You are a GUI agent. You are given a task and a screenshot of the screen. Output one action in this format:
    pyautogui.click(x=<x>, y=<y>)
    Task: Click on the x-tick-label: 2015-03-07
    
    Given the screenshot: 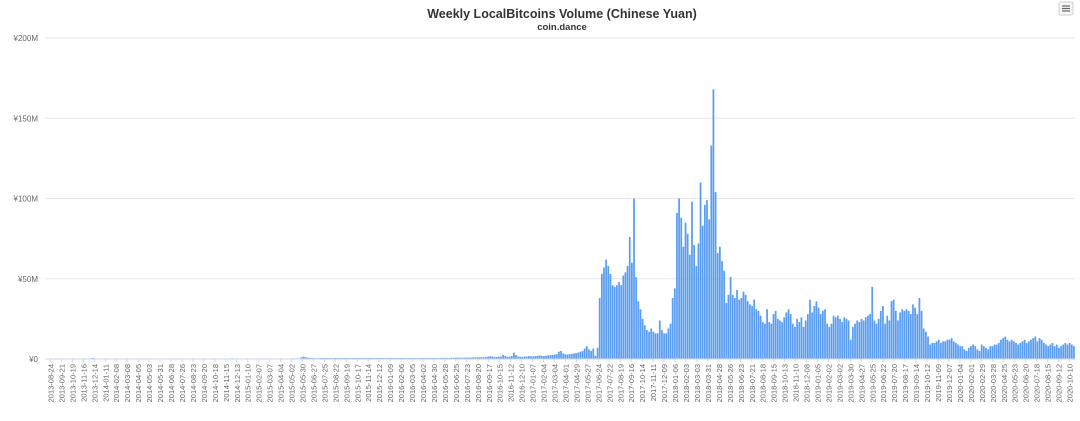 What is the action you would take?
    pyautogui.click(x=270, y=383)
    